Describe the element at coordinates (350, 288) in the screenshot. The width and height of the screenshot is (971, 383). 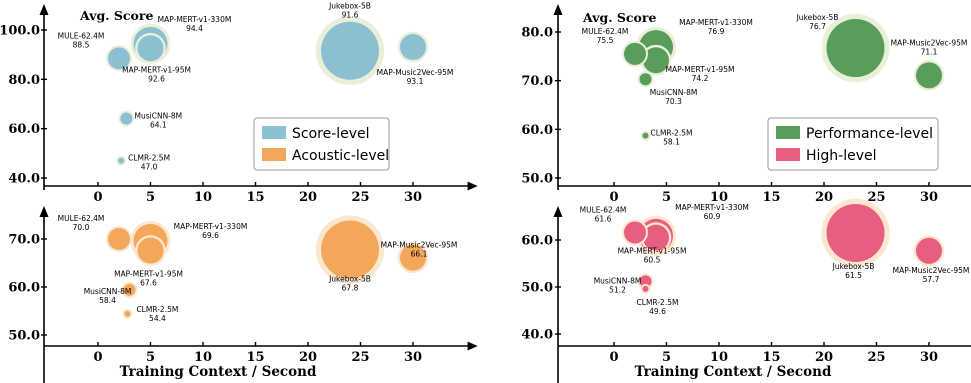
I see `data-label-value: 67.8` at that location.